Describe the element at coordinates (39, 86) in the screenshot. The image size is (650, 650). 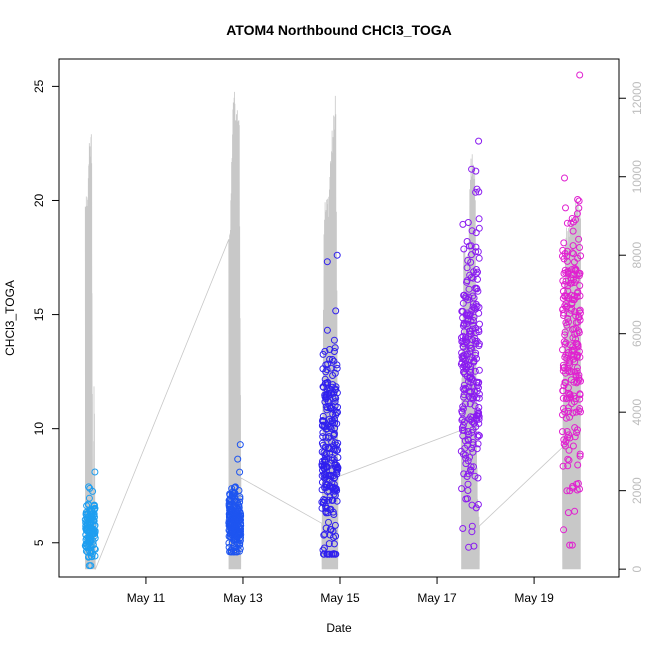
I see `y-tick-label: 25` at that location.